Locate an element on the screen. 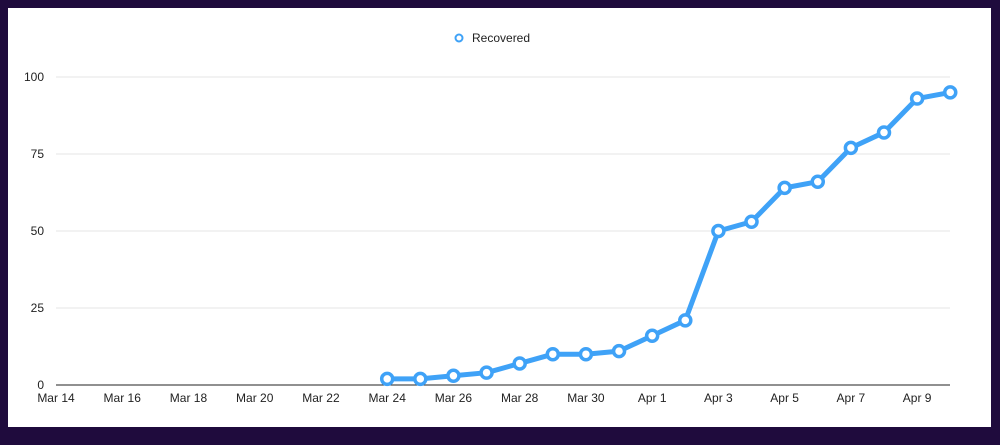 Image resolution: width=1000 pixels, height=445 pixels. x-tick-label: Mar 24 is located at coordinates (388, 398).